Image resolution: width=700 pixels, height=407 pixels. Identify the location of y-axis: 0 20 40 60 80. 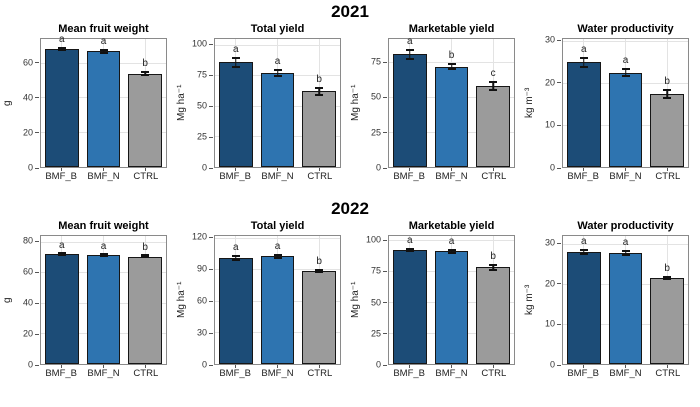
(27, 302).